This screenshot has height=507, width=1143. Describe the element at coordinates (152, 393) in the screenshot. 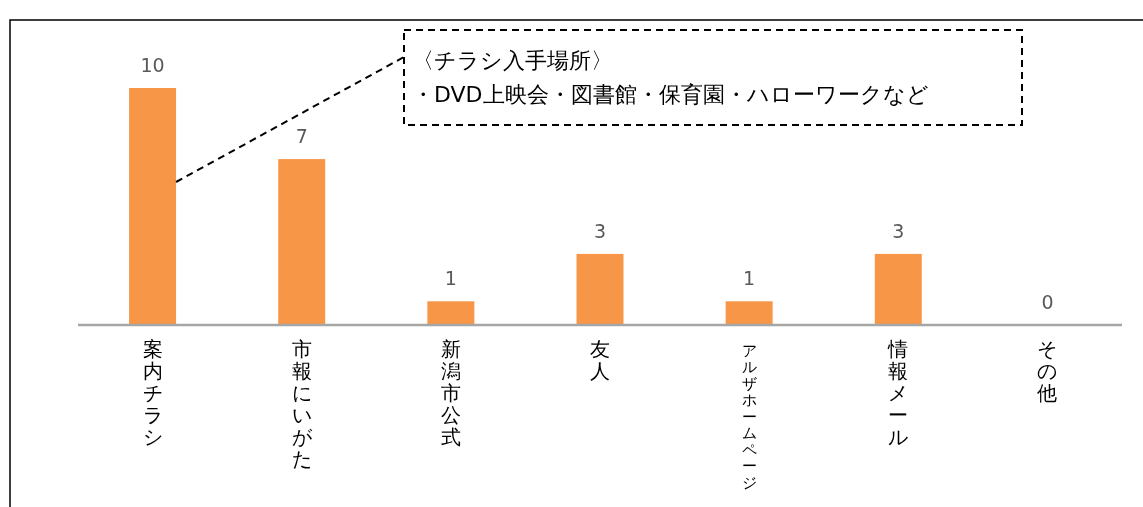

I see `x-tick-label: 案内チラシ` at that location.